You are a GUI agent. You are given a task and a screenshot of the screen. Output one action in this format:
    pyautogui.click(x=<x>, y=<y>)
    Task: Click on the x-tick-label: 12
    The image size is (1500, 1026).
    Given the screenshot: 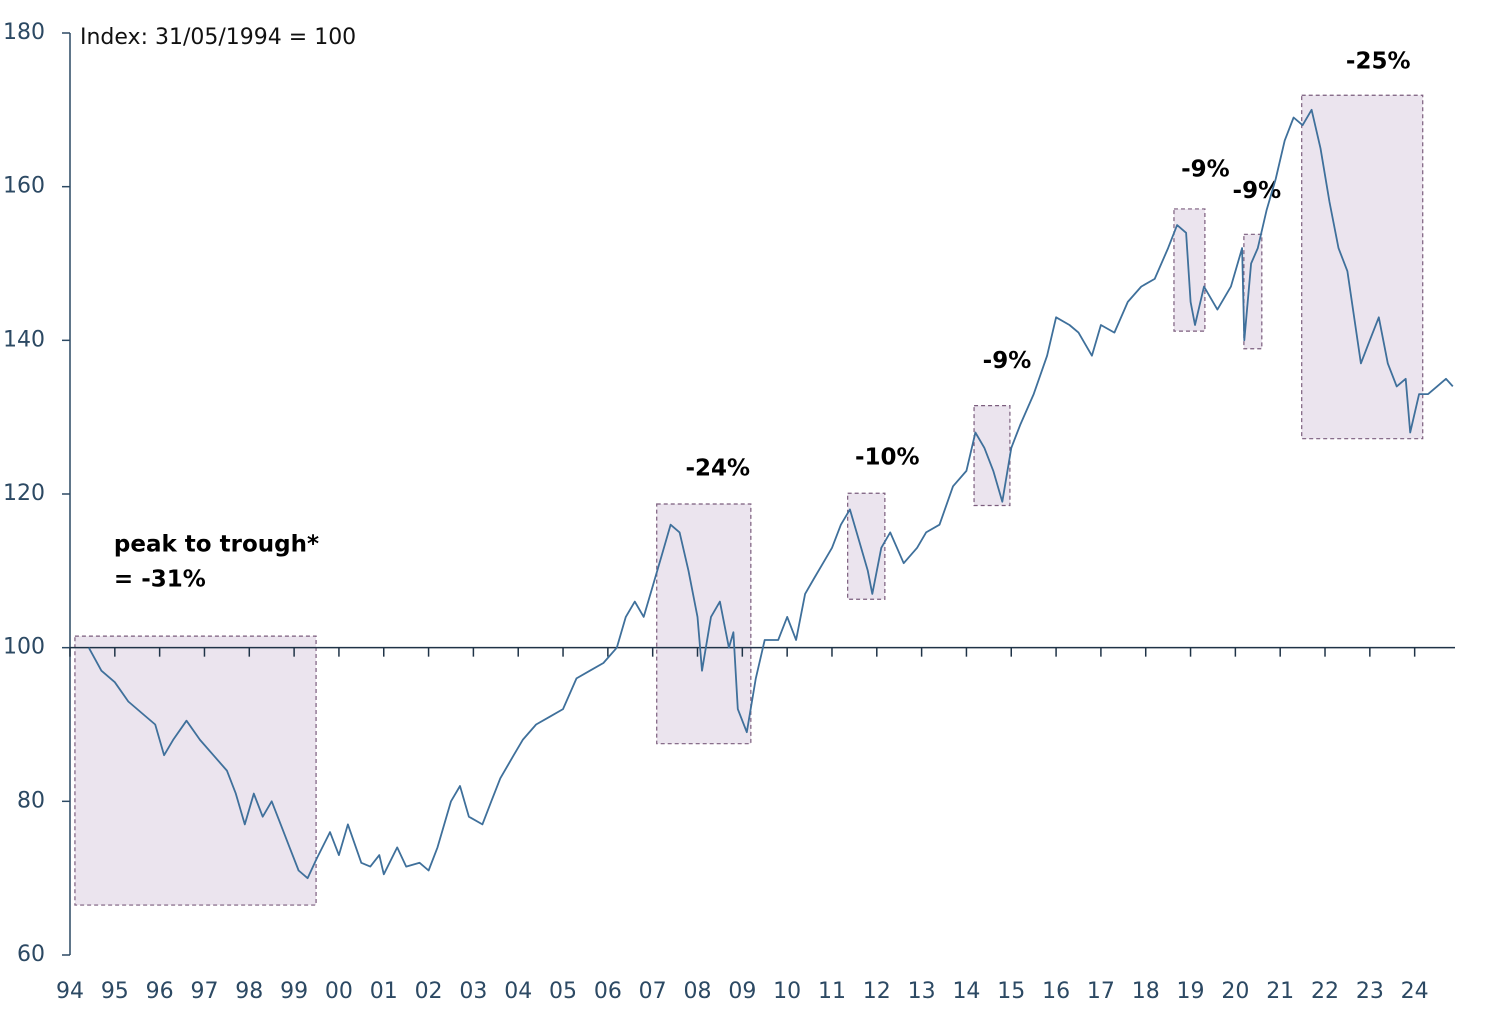 What is the action you would take?
    pyautogui.click(x=877, y=991)
    